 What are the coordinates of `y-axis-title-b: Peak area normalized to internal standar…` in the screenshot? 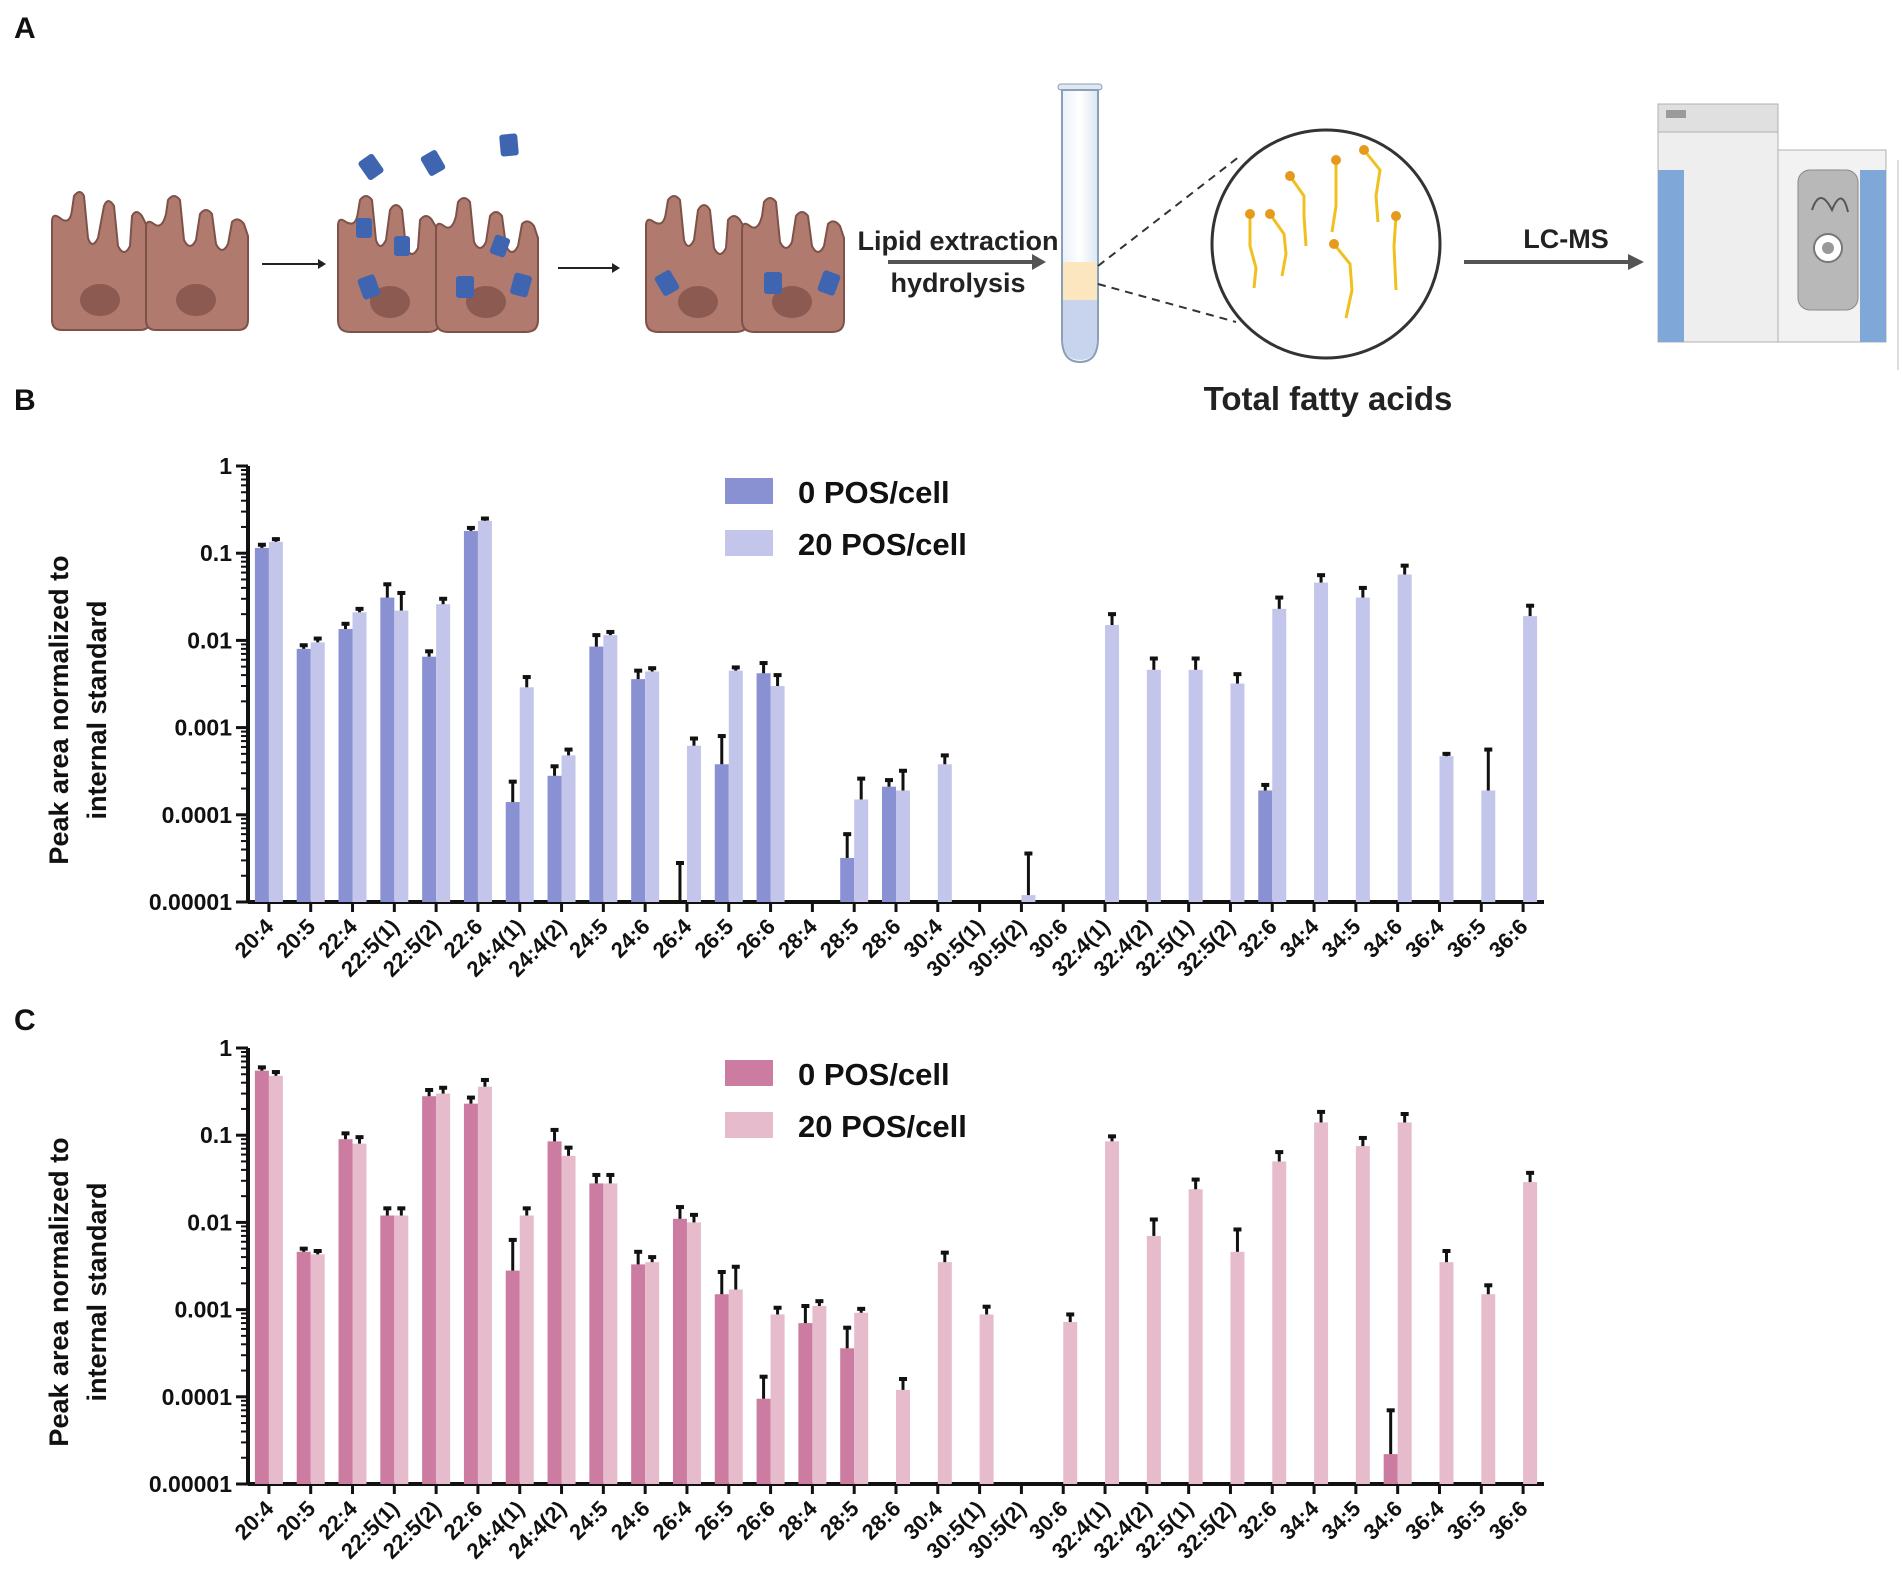 It's located at (78, 709).